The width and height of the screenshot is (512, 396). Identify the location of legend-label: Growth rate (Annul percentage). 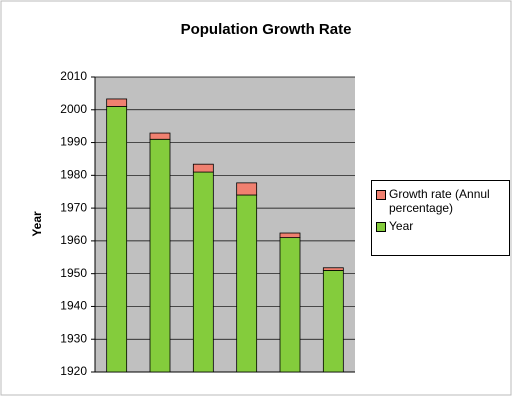
(439, 201).